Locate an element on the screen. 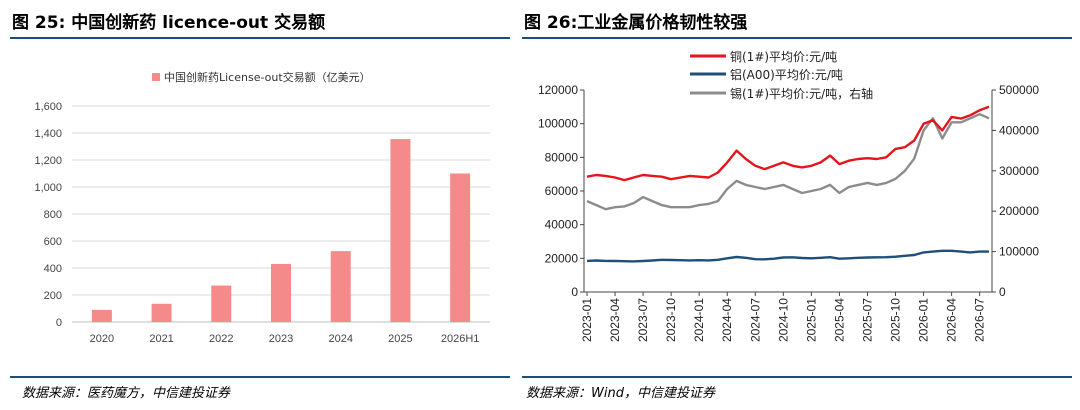 This screenshot has height=410, width=1080. right-source-rule is located at coordinates (797, 377).